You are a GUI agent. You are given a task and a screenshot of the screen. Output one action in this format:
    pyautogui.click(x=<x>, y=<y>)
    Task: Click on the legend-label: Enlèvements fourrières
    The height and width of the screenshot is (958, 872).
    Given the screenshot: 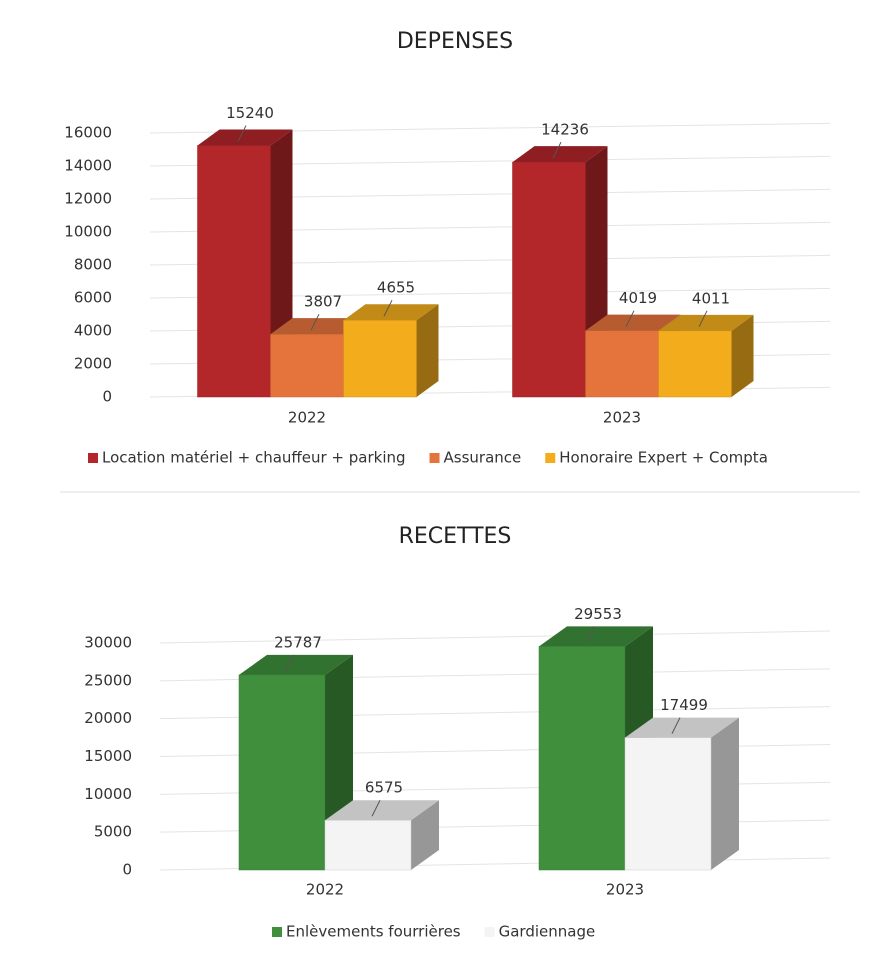 What is the action you would take?
    pyautogui.click(x=373, y=932)
    